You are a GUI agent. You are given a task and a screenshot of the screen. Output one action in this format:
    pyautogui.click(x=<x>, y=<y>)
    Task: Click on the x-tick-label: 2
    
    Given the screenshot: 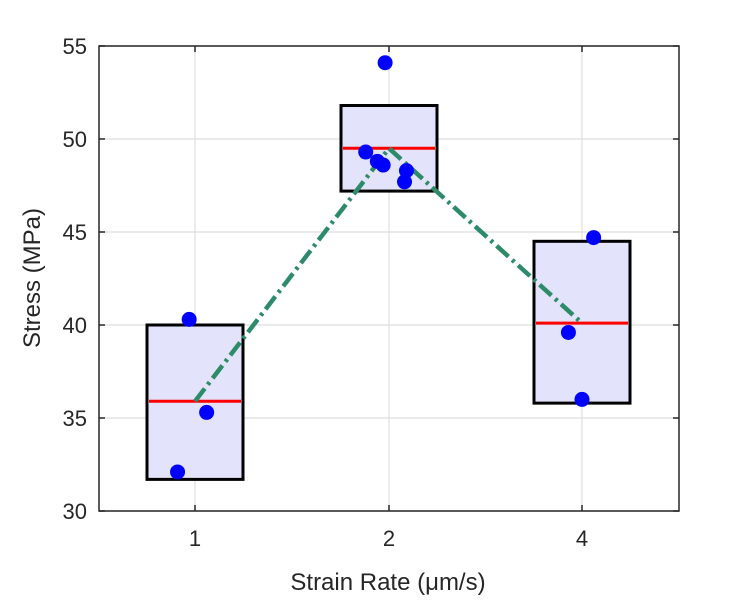 What is the action you would take?
    pyautogui.click(x=389, y=538)
    